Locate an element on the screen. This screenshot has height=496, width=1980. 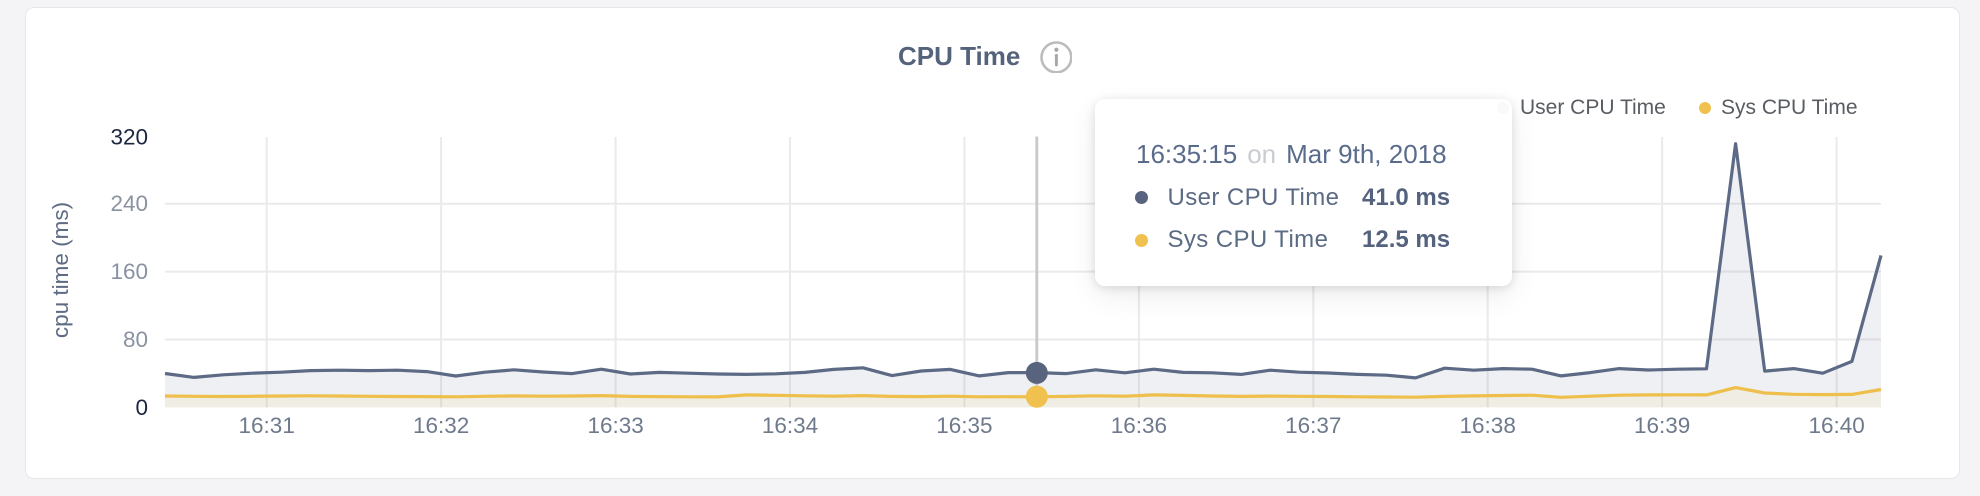
svg-text: cpu time (ms) is located at coordinates (60, 270).